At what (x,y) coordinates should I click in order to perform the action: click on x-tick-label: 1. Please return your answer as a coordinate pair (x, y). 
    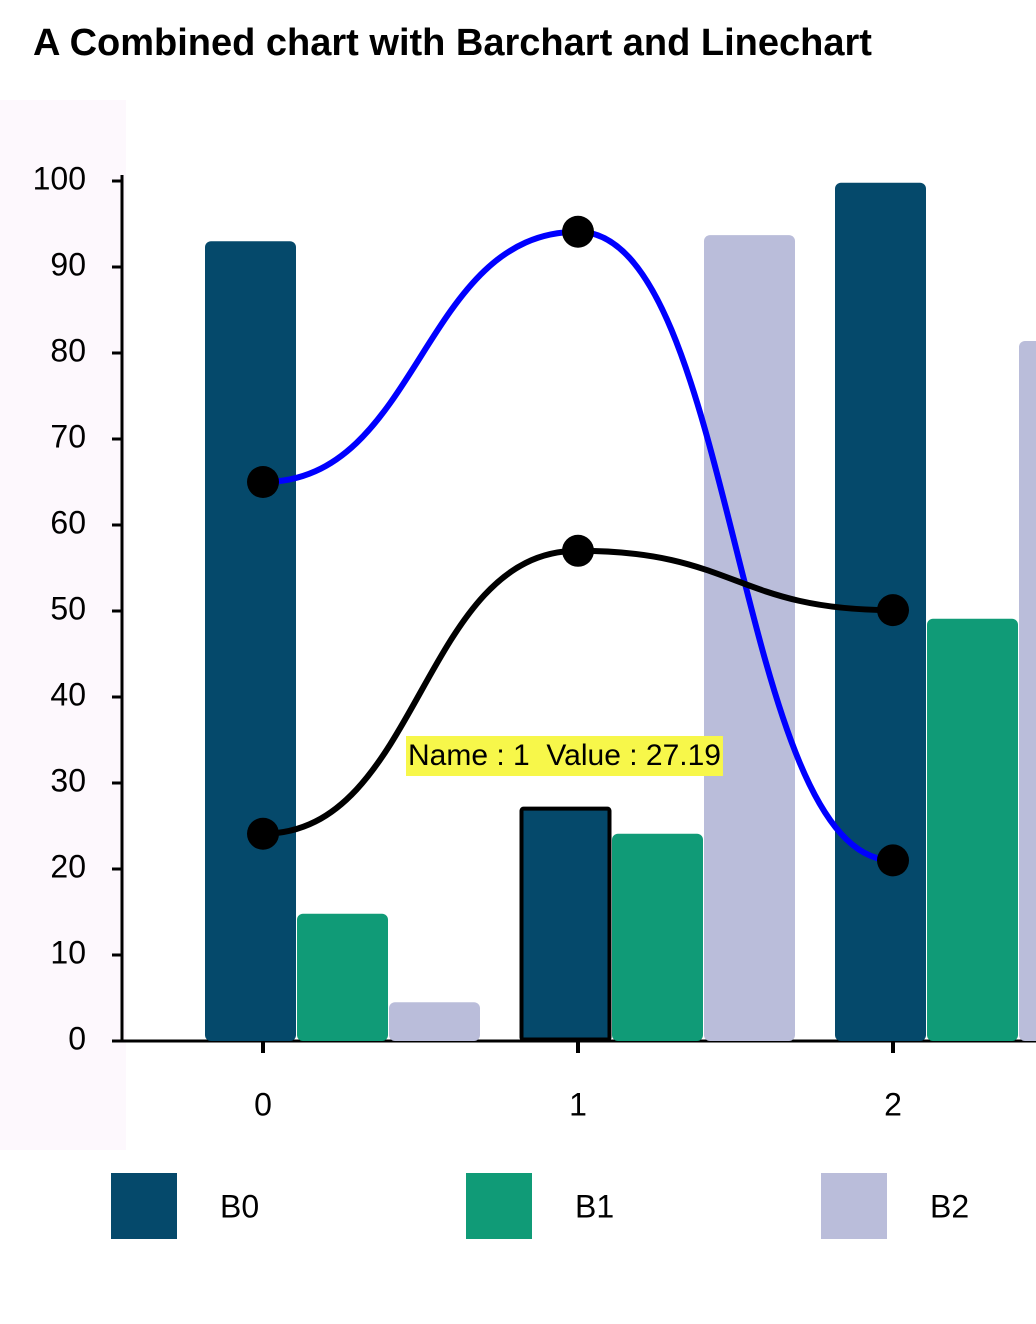
    Looking at the image, I should click on (578, 1104).